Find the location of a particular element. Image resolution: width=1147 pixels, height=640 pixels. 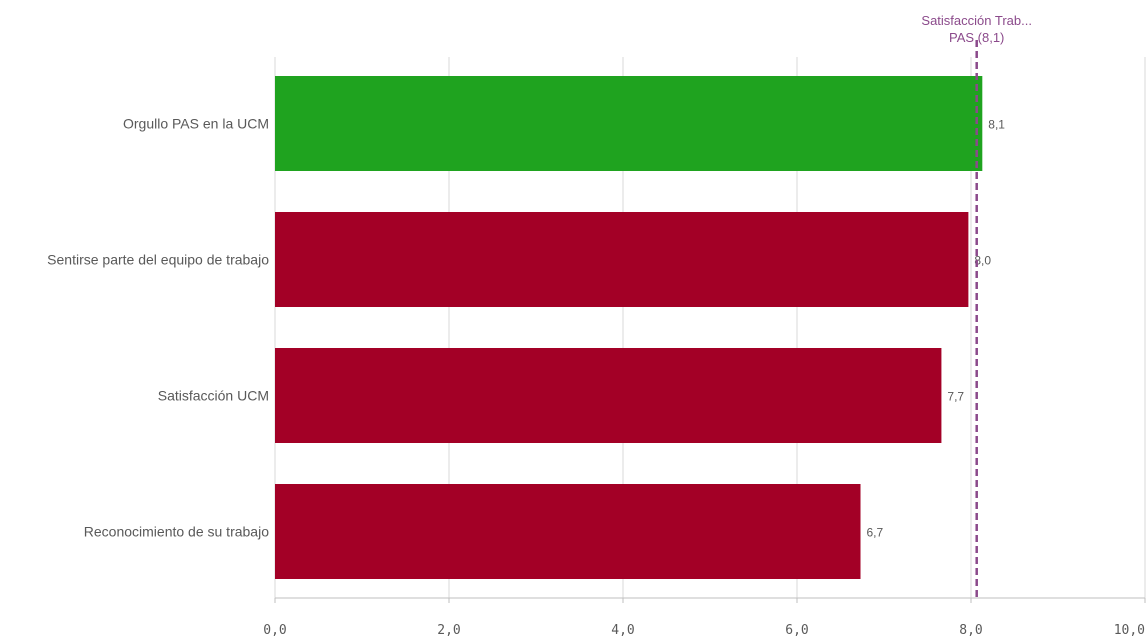

reference-label-line2: PAS (8,1) is located at coordinates (976, 37).